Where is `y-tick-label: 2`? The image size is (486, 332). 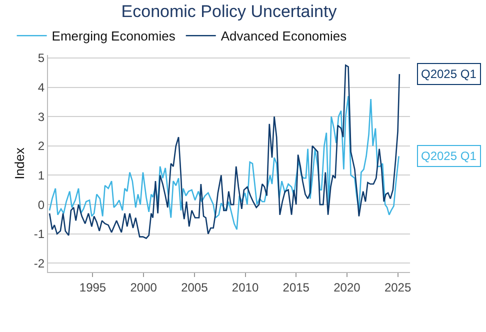
y-tick-label: 2 is located at coordinates (41, 146).